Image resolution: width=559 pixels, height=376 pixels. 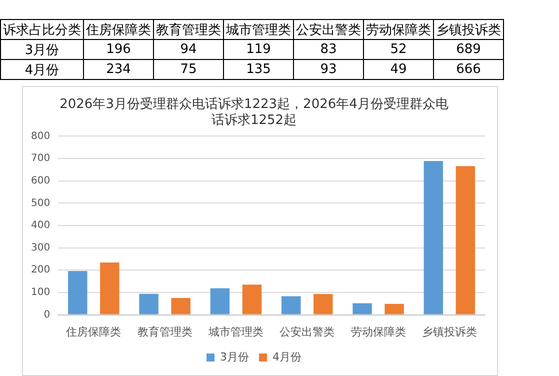 What do you see at coordinates (449, 331) in the screenshot?
I see `x-tick-label: 乡镇投诉类` at bounding box center [449, 331].